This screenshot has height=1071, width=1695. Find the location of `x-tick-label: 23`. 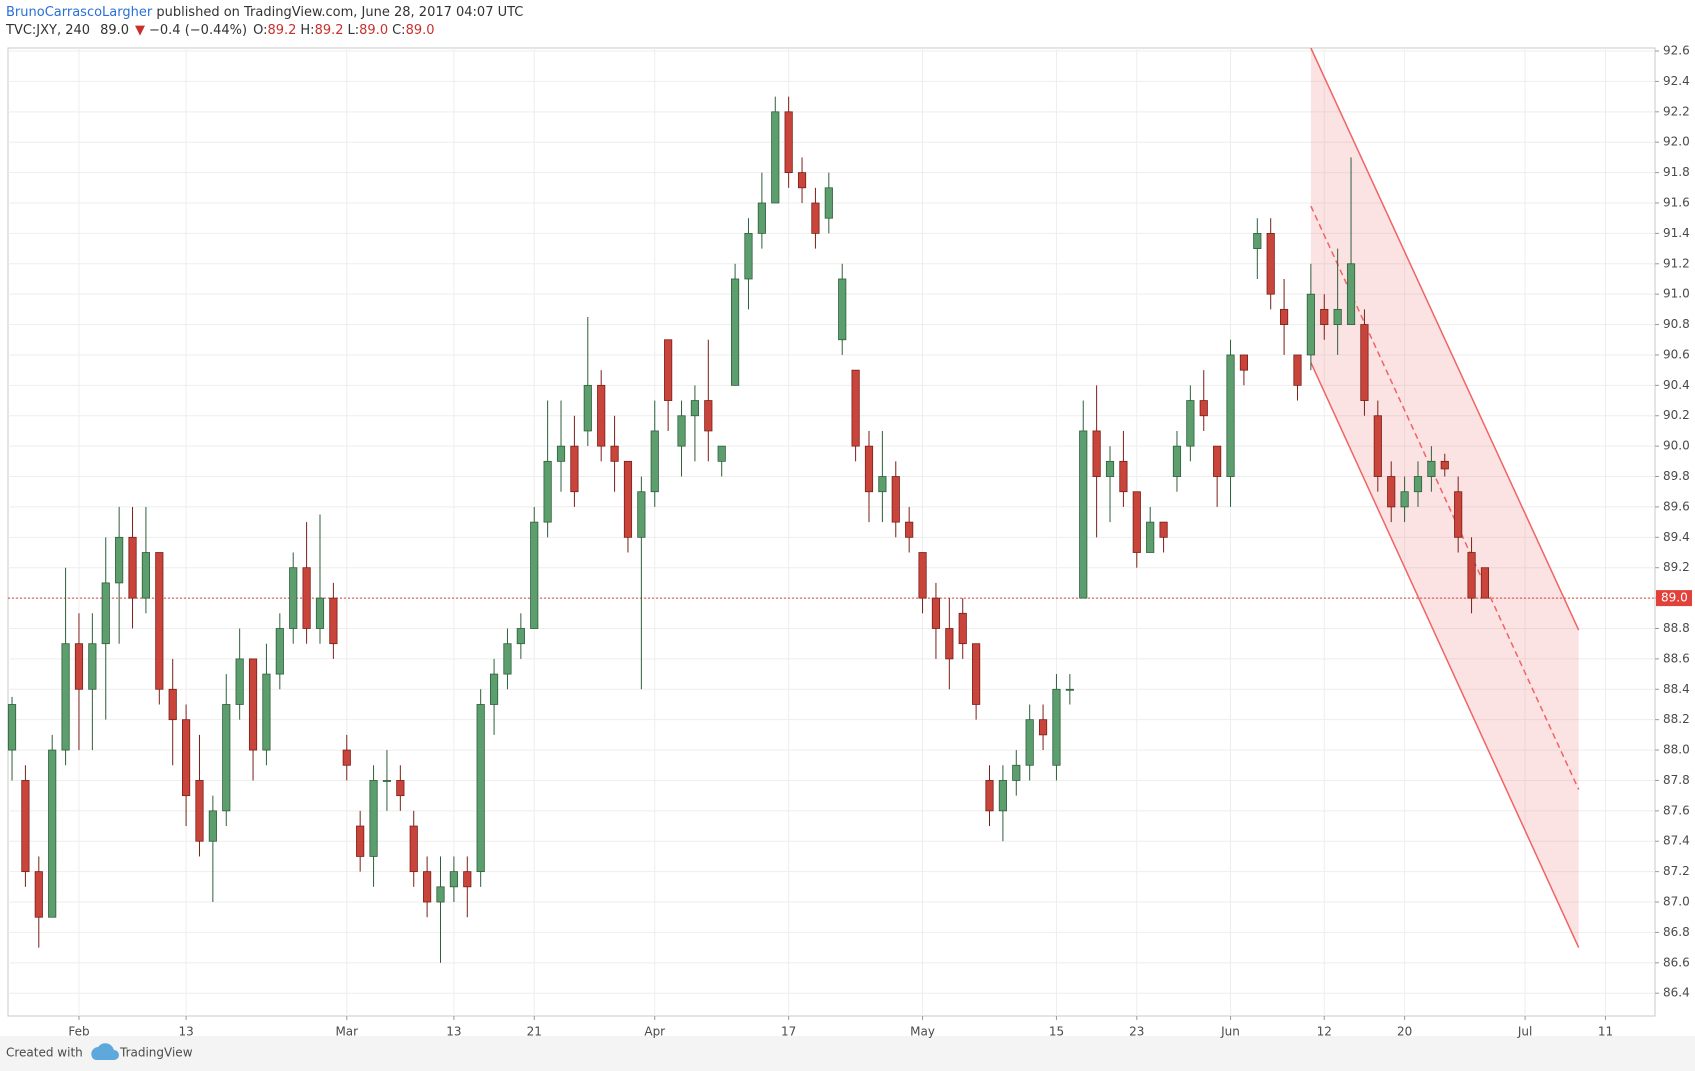

x-tick-label: 23 is located at coordinates (1136, 1032).